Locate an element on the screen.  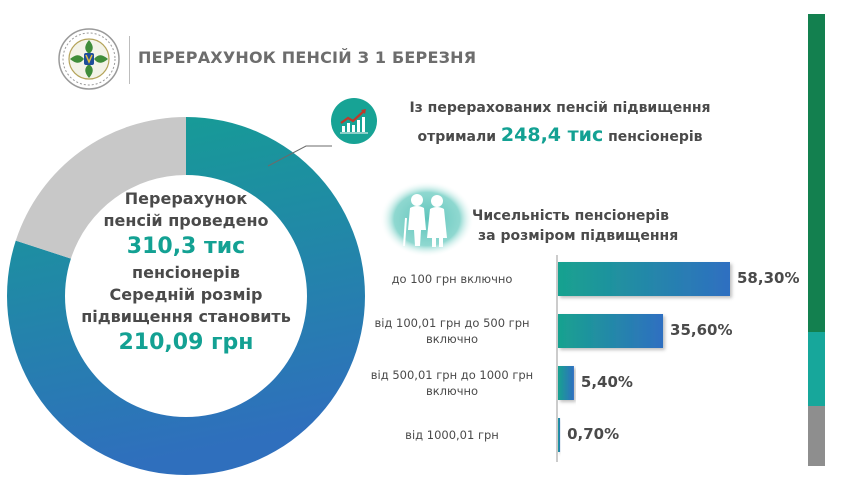
bar-value-2: 5,40% is located at coordinates (606, 382).